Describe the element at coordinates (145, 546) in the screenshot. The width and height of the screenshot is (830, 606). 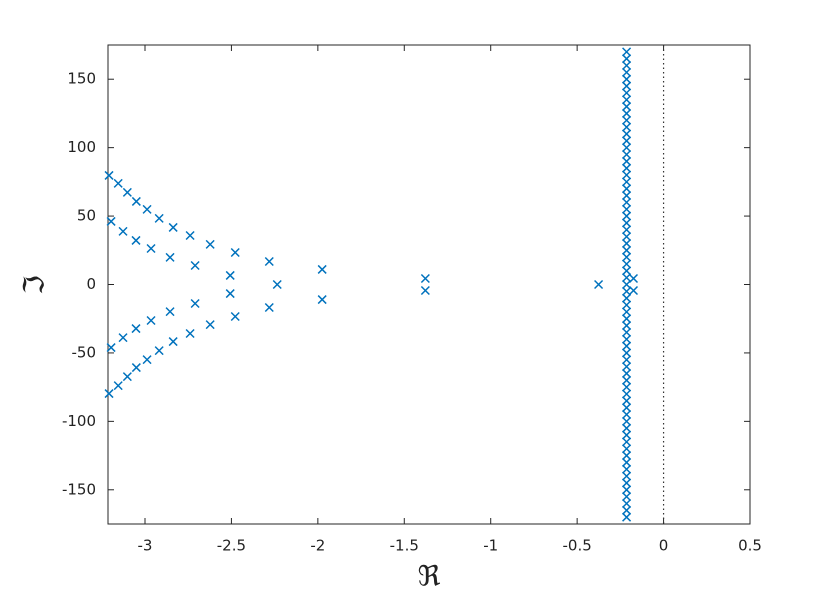
I see `x-tick-label: -3` at that location.